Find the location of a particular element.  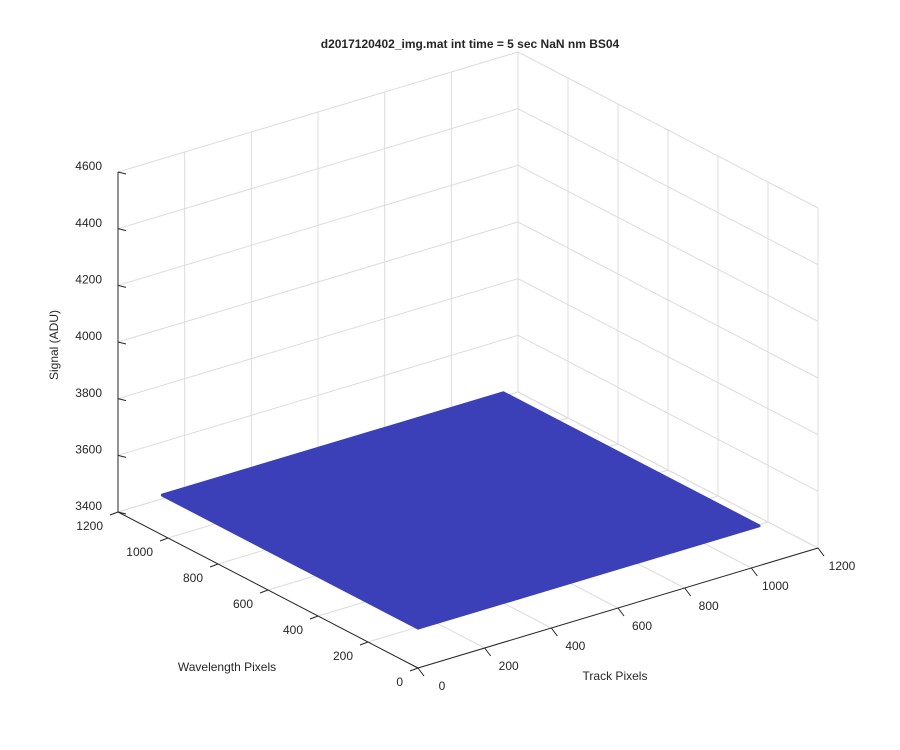

x-tick-label: 800 is located at coordinates (709, 606).